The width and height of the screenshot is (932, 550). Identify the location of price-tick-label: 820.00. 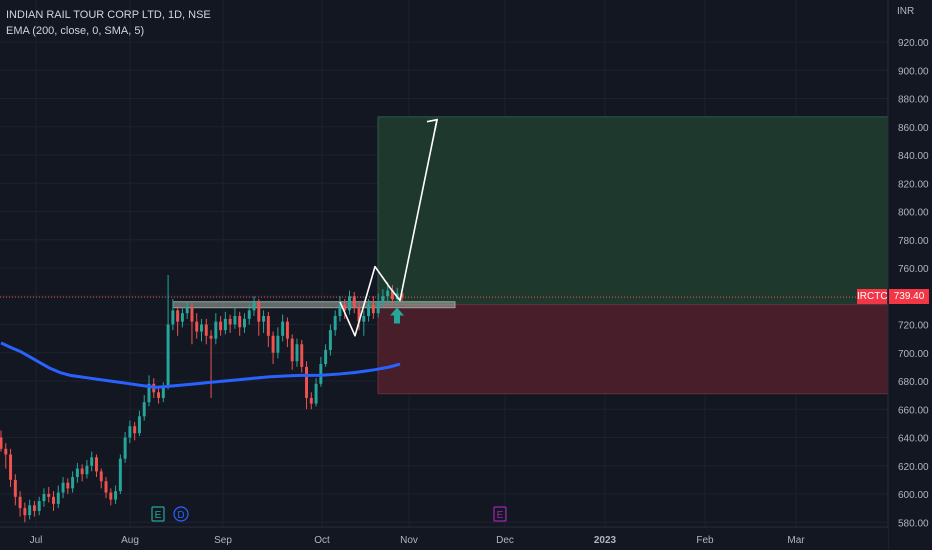
(913, 184).